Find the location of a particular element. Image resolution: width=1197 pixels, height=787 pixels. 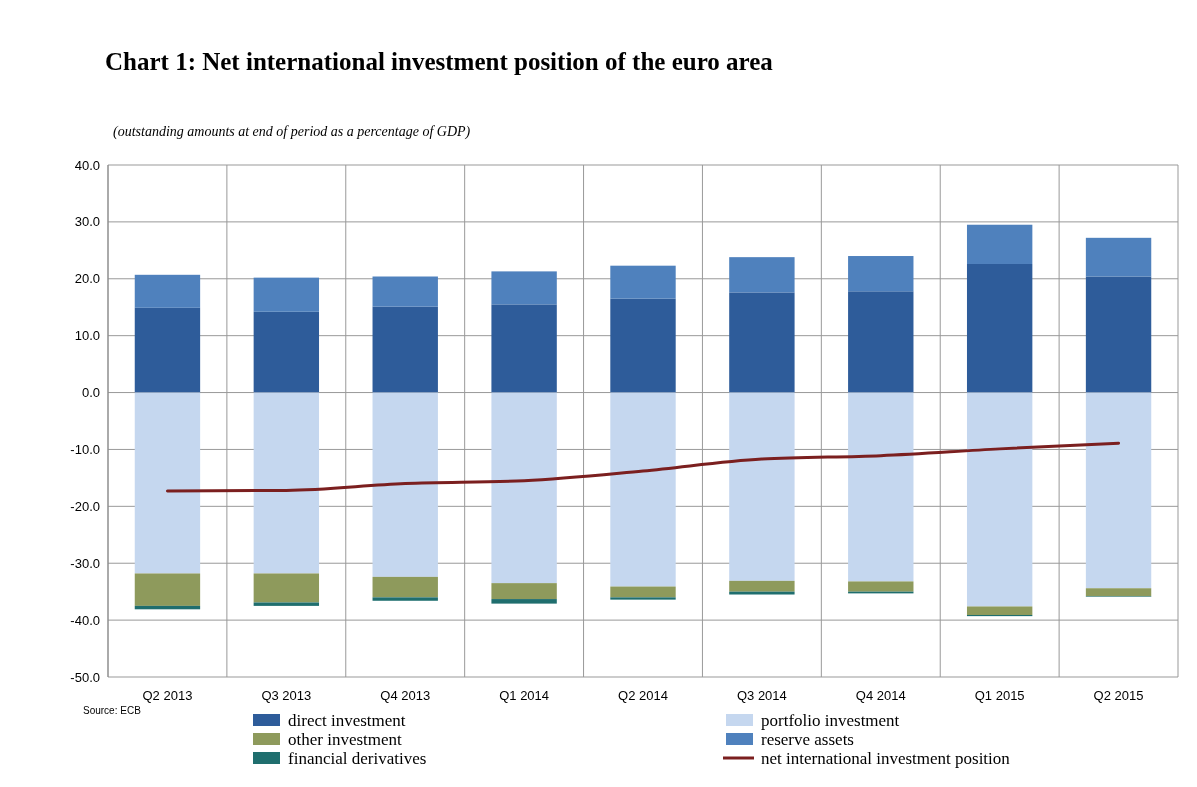

legend-label: direct investment is located at coordinates (347, 720).